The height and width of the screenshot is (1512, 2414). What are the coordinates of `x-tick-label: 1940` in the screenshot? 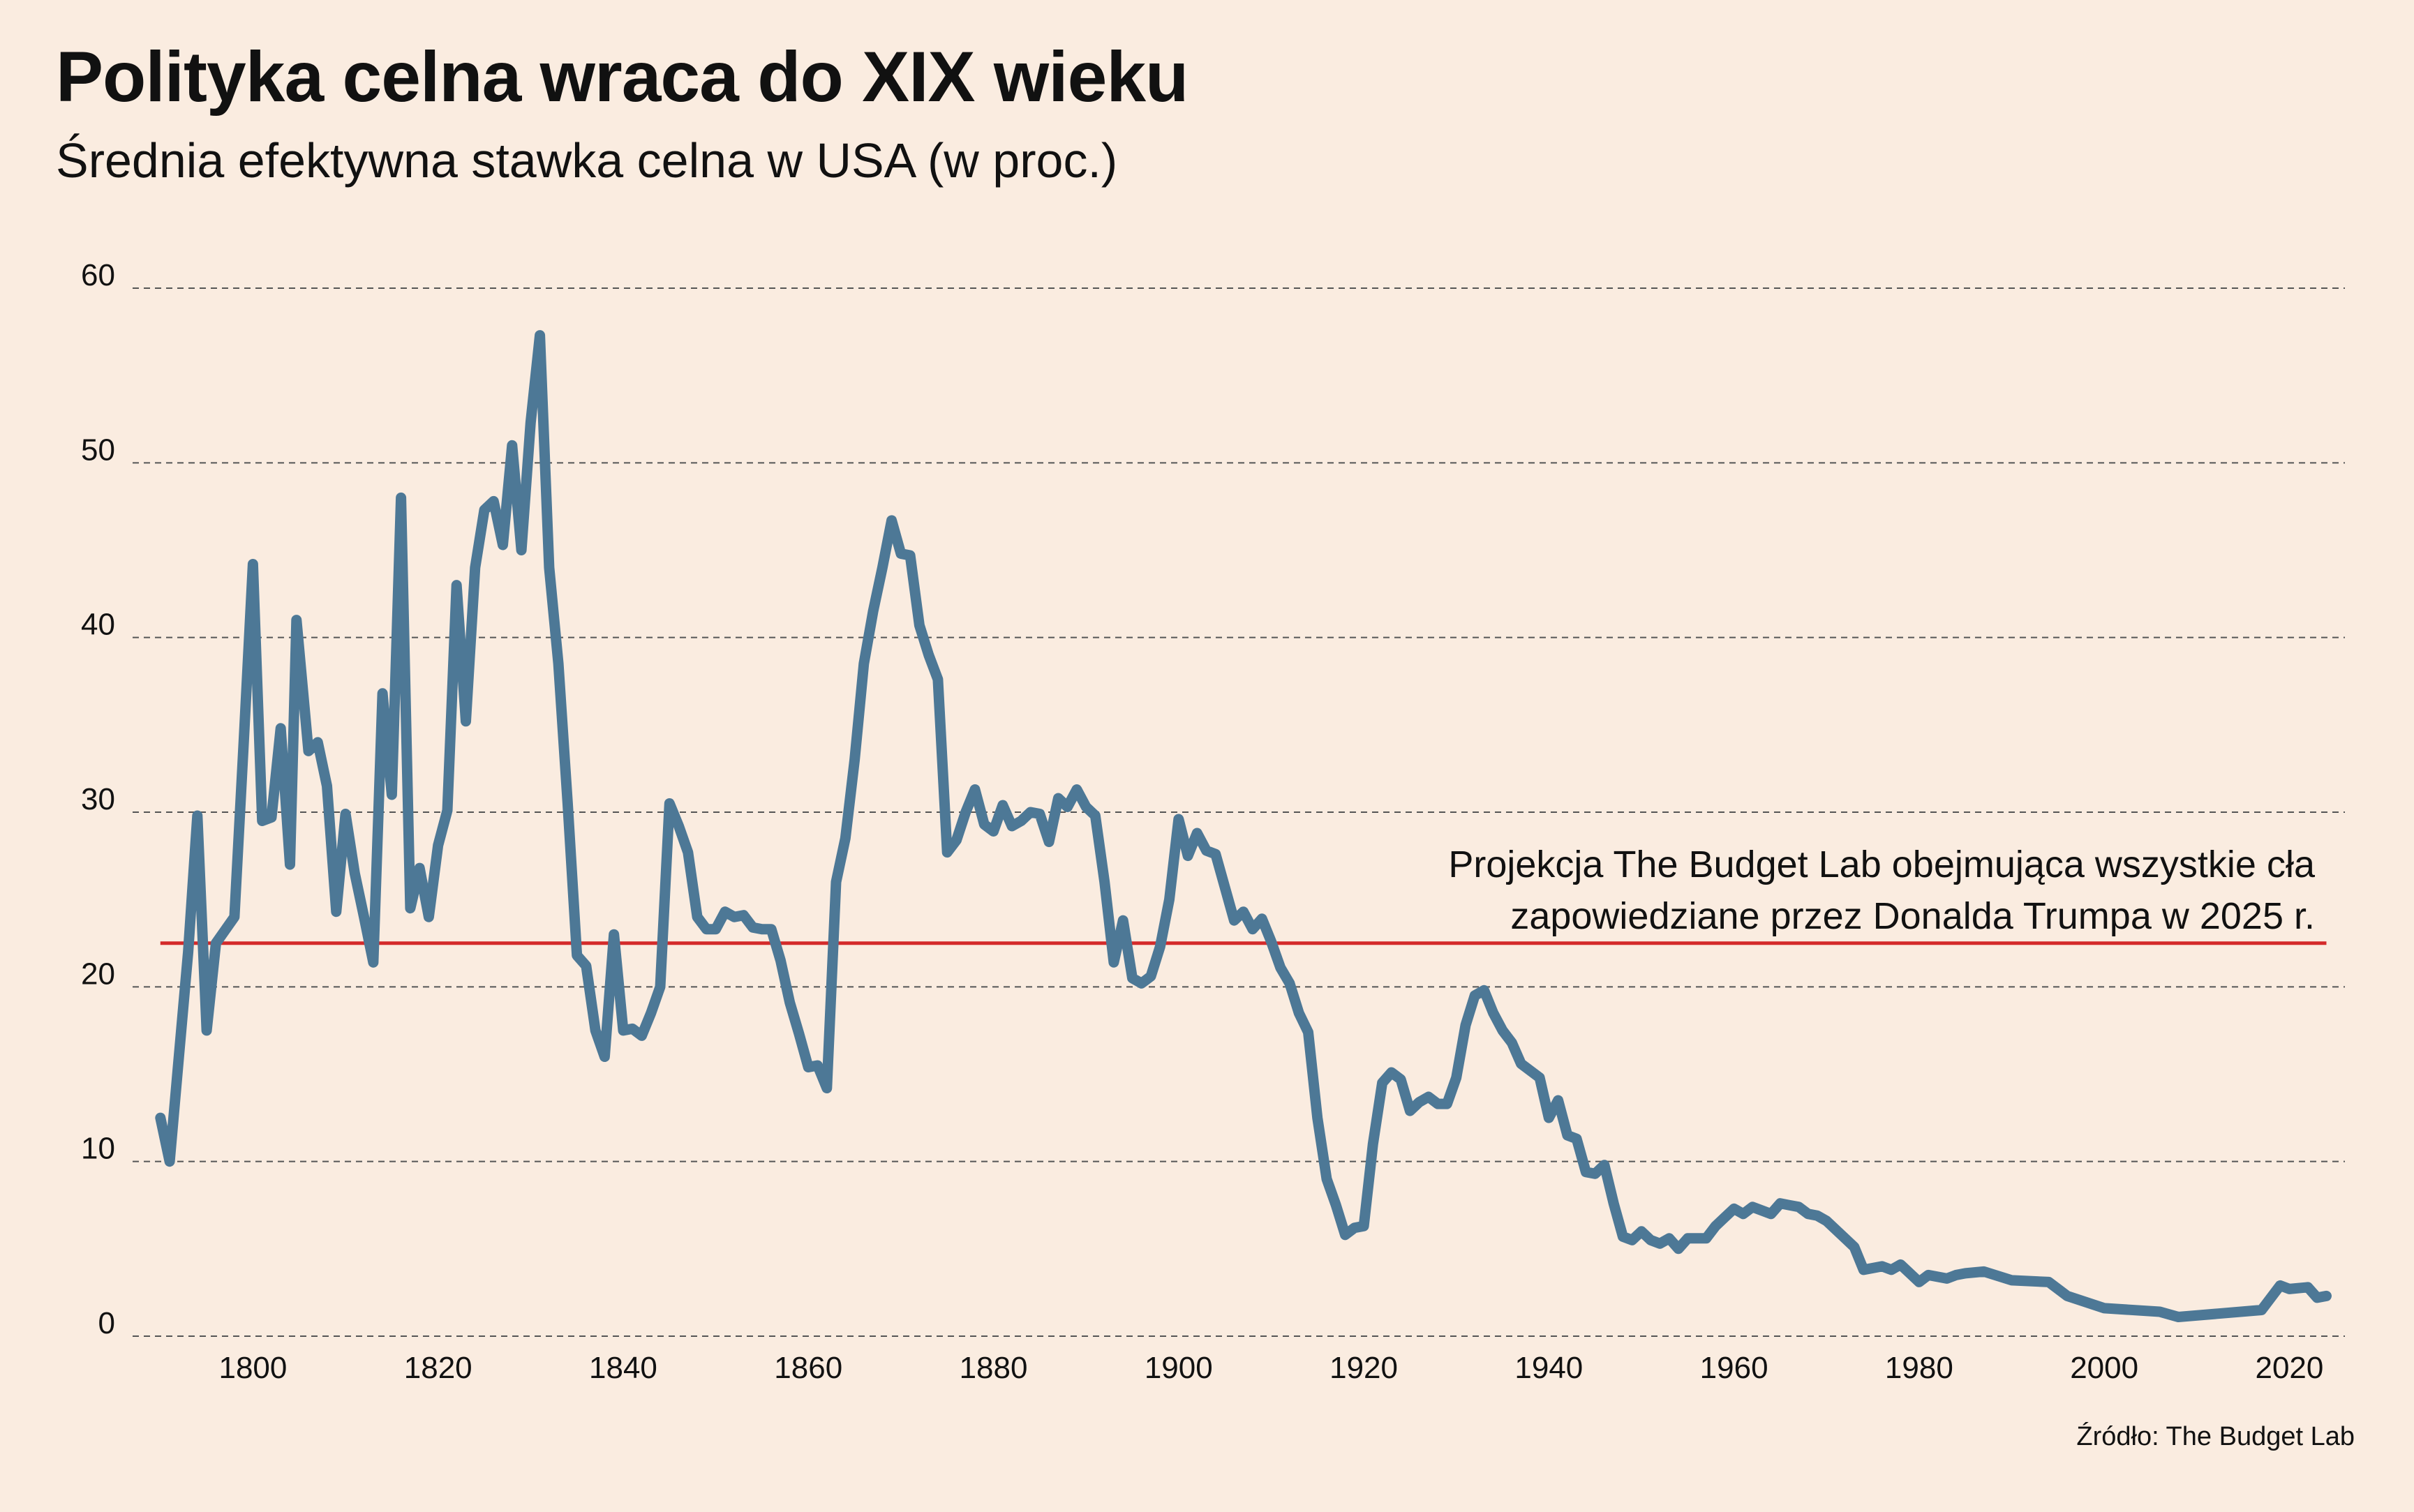 It's located at (1548, 1368).